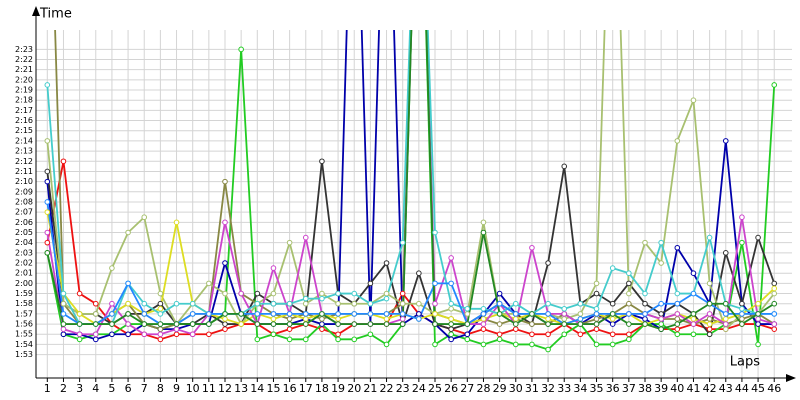 The width and height of the screenshot is (800, 400). What do you see at coordinates (36, 11) in the screenshot?
I see `y-arrow` at bounding box center [36, 11].